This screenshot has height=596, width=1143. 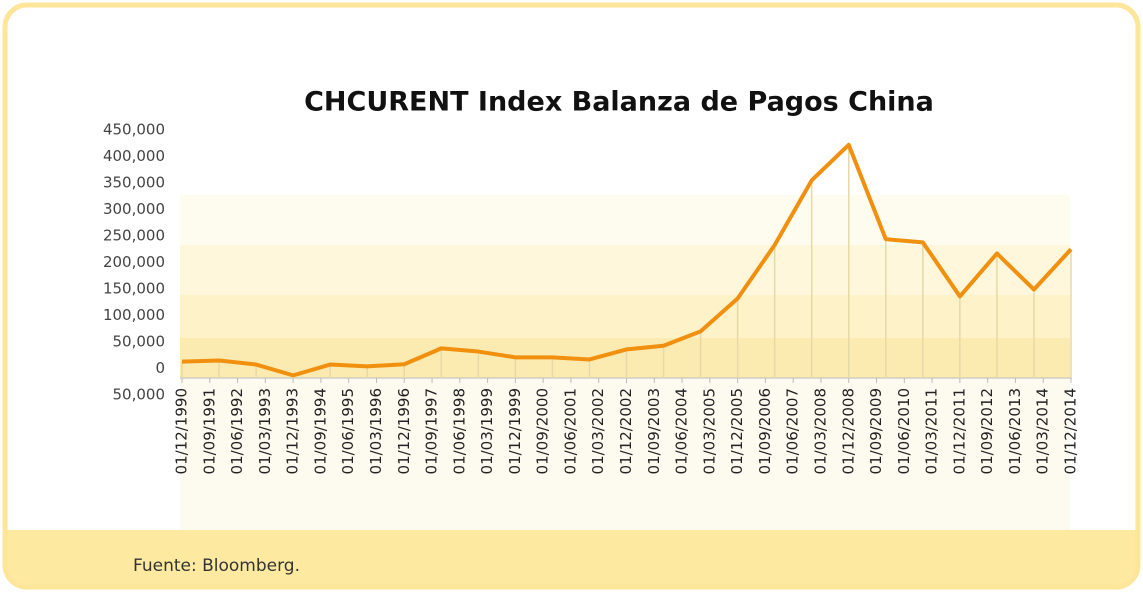 I want to click on x-tick-label: 01/03/2002, so click(x=598, y=431).